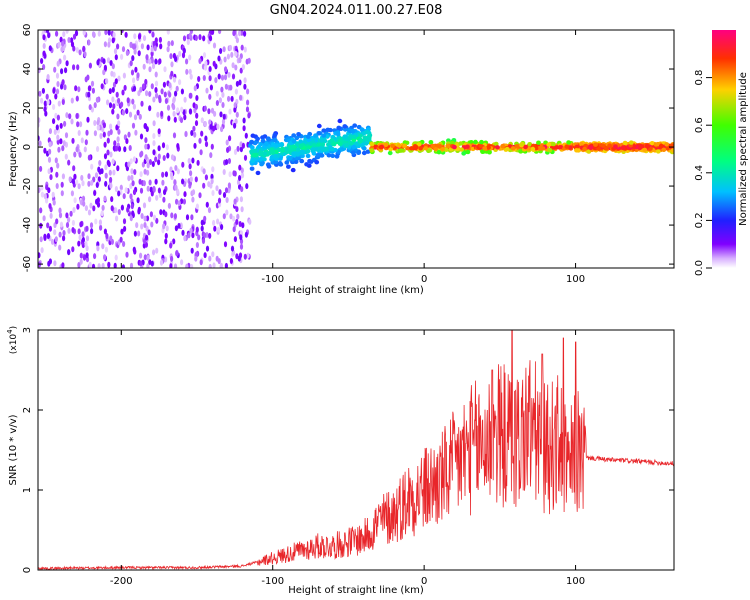 This screenshot has height=600, width=750. Describe the element at coordinates (356, 10) in the screenshot. I see `figure-title: GN04.2024.011.00.27.E08` at that location.